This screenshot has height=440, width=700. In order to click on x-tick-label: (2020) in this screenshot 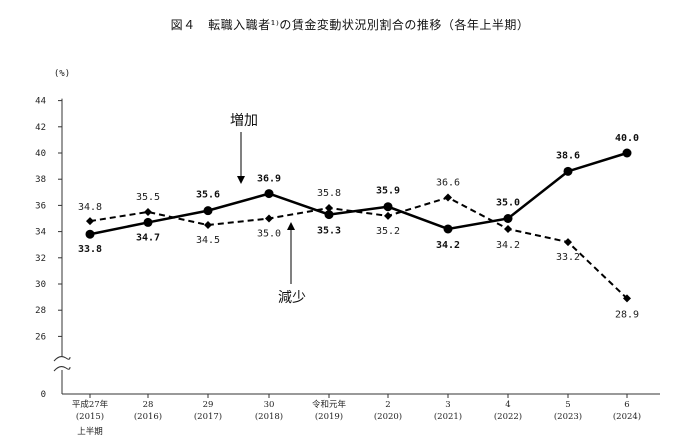, I will do `click(388, 416)`.